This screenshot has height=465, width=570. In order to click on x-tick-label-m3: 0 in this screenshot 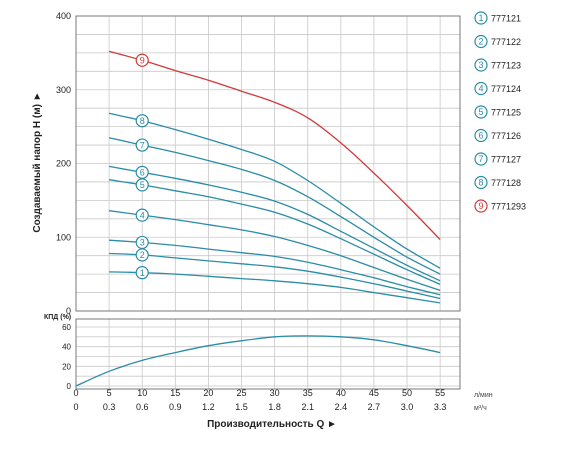, I will do `click(75, 407)`.